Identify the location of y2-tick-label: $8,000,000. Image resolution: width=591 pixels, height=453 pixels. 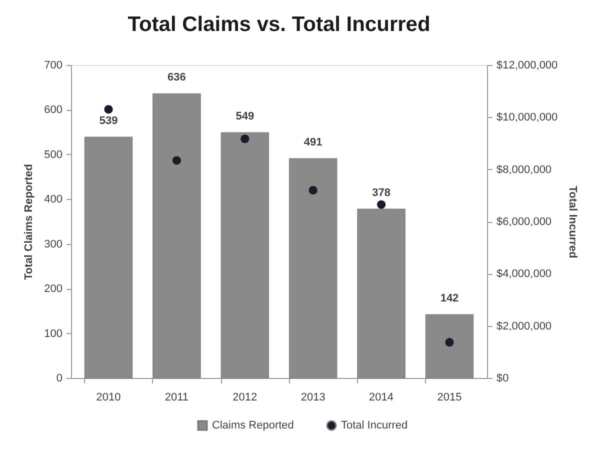
(524, 170).